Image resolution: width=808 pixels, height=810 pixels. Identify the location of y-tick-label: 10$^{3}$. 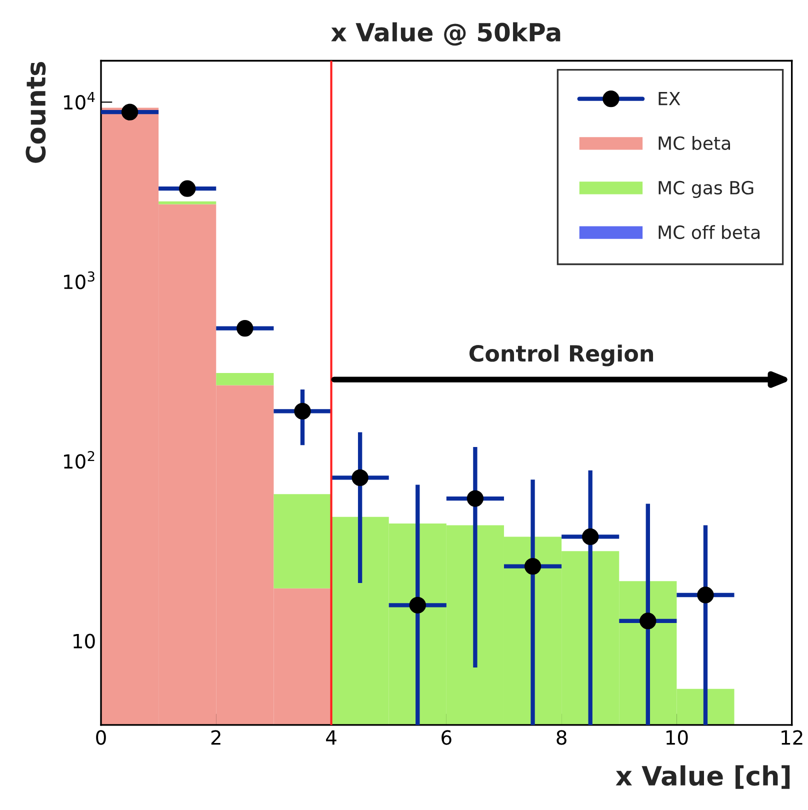
(79, 280).